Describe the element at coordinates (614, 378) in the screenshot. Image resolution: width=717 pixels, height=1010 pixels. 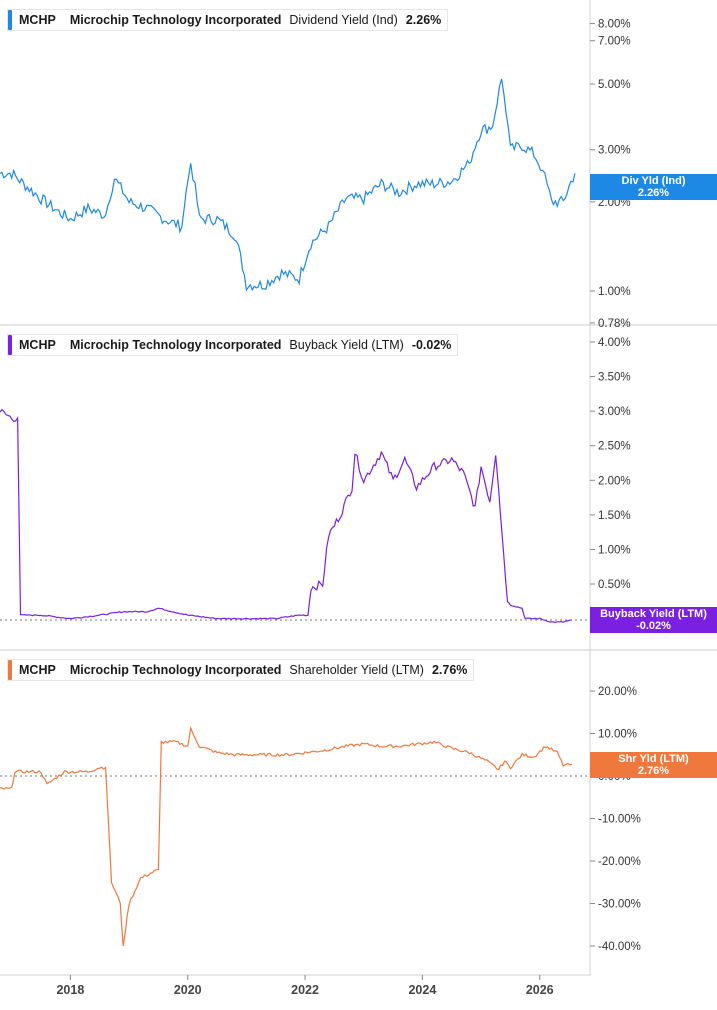
I see `y-tick-label: 3.50%` at that location.